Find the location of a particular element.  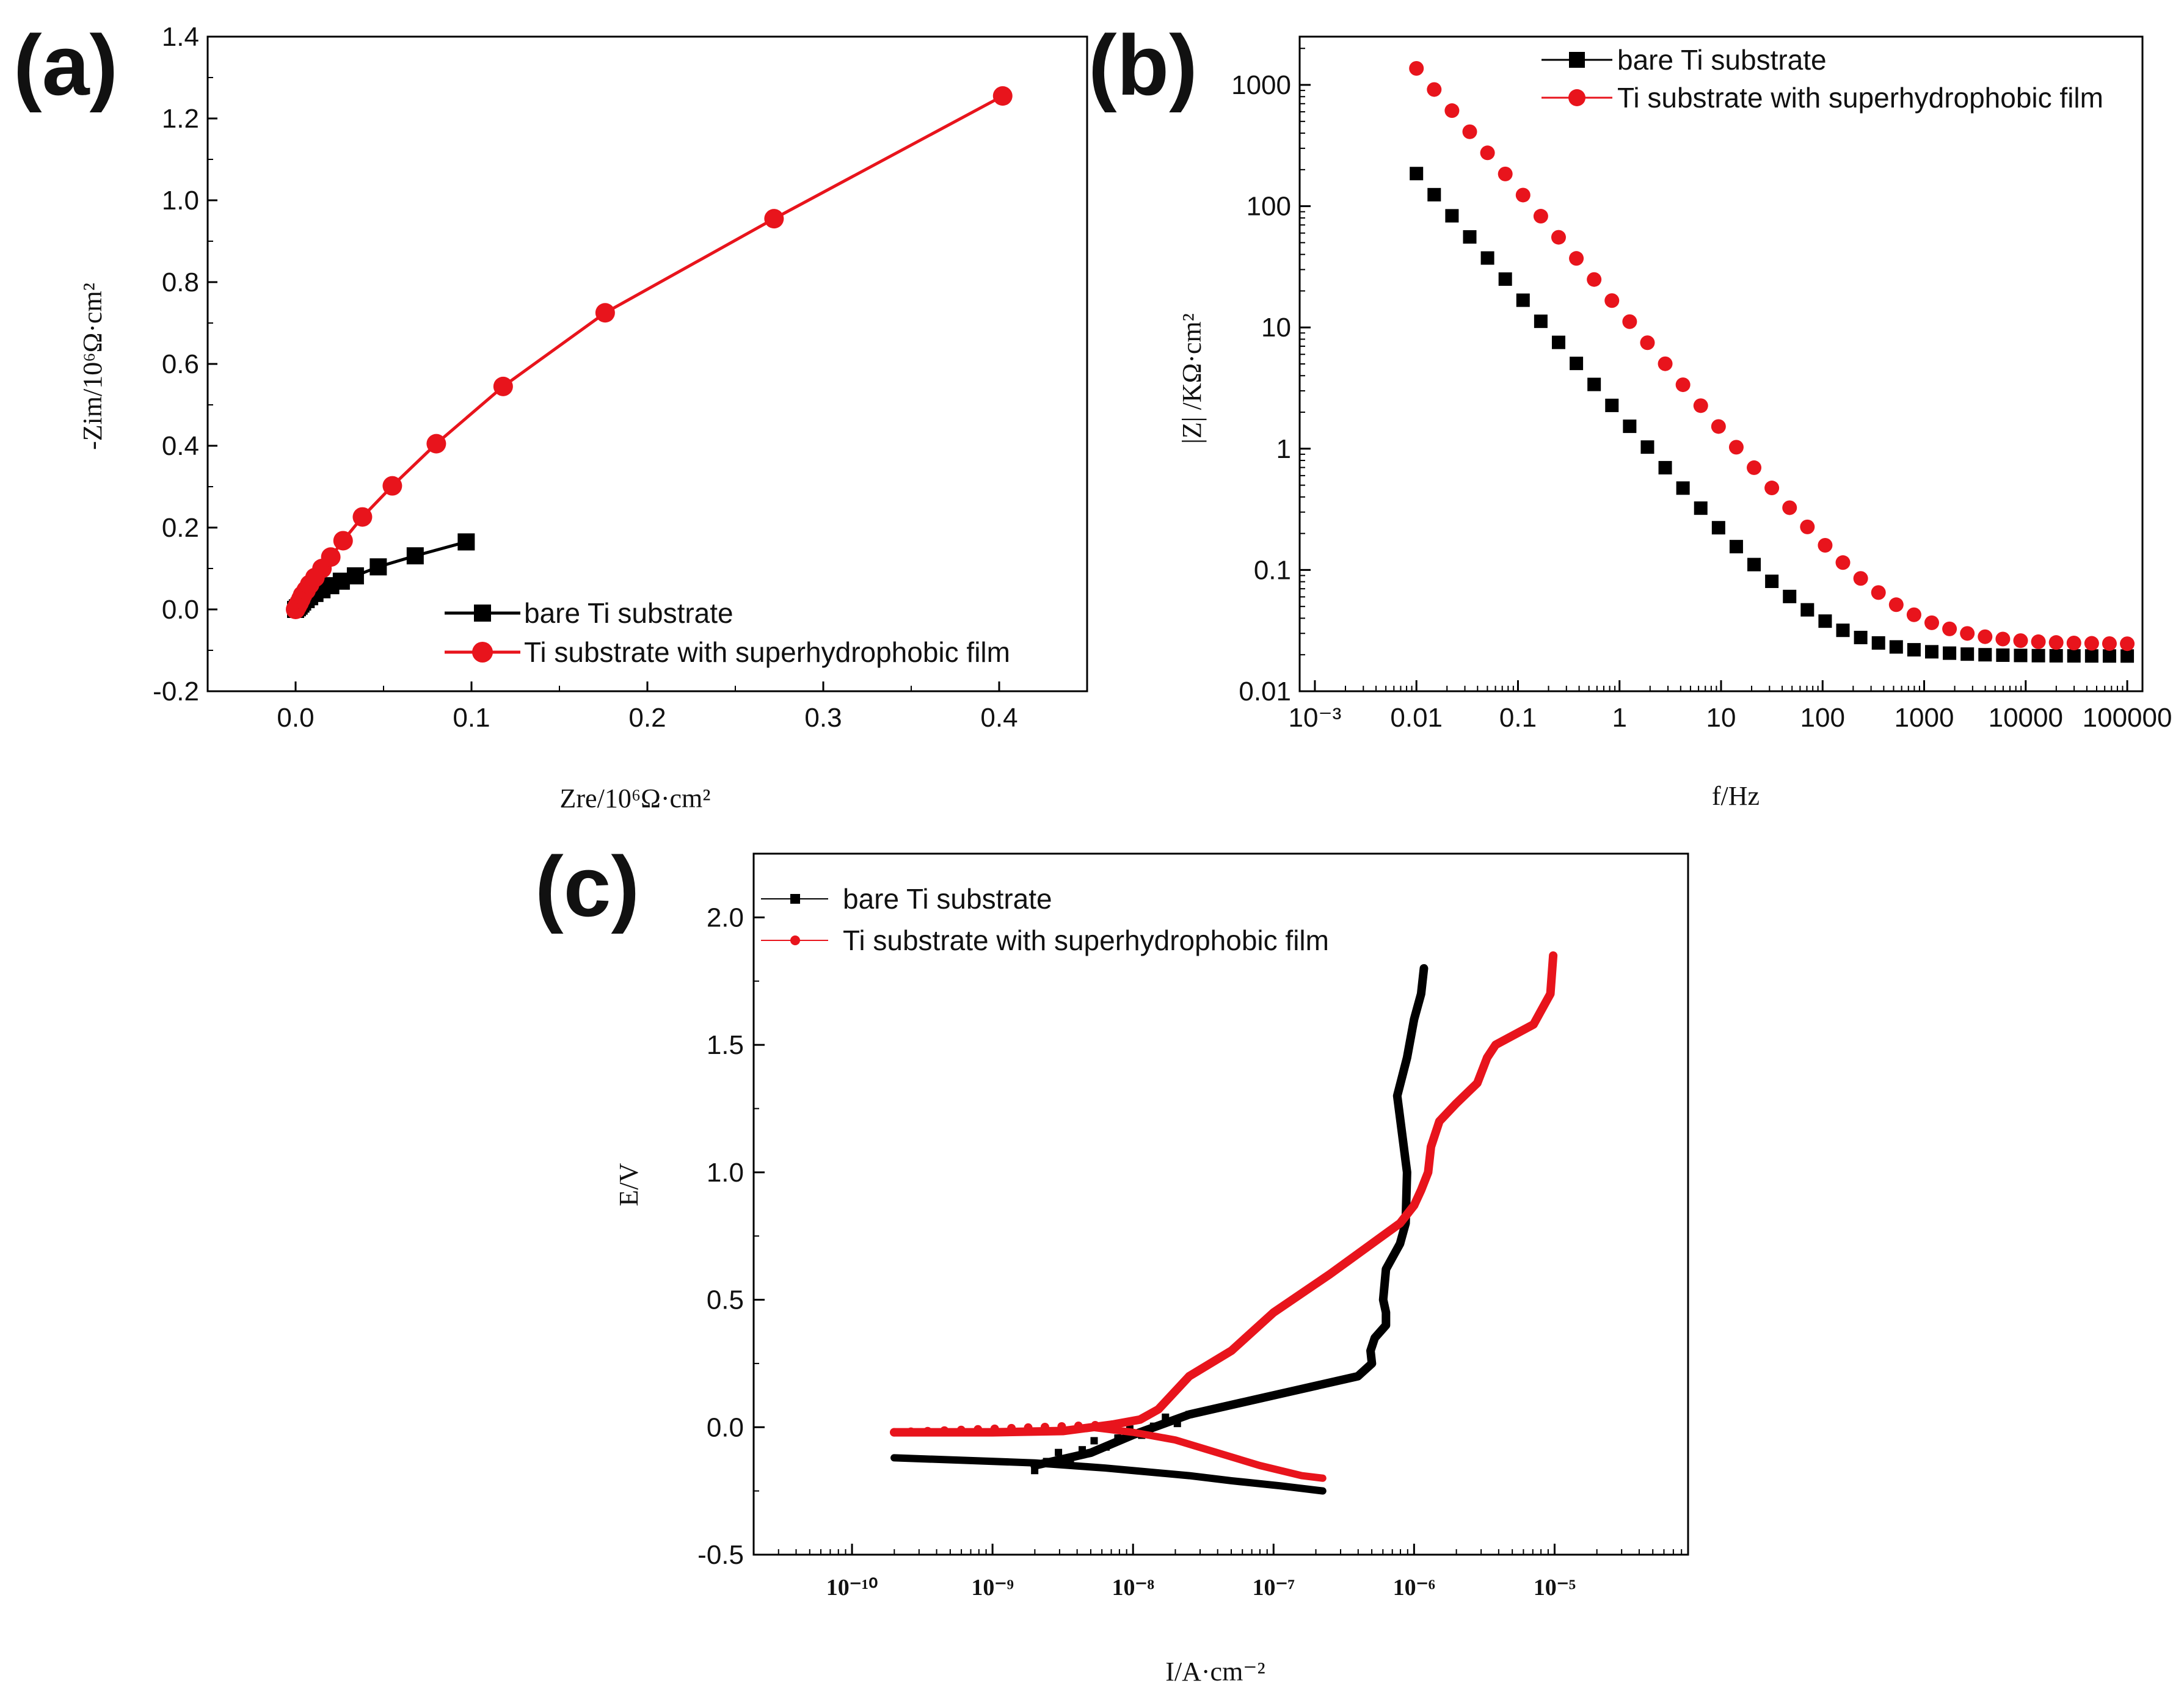

x-tick-label-c: 10⁻⁵ is located at coordinates (1555, 1587).